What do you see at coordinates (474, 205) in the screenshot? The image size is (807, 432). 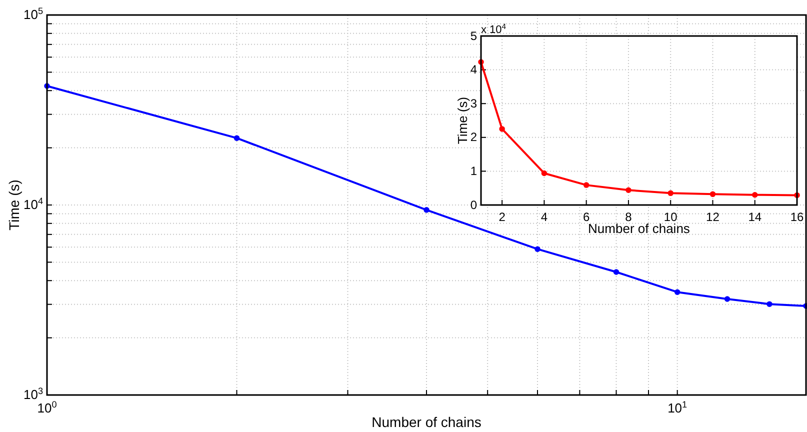 I see `y-tick-label: 0` at bounding box center [474, 205].